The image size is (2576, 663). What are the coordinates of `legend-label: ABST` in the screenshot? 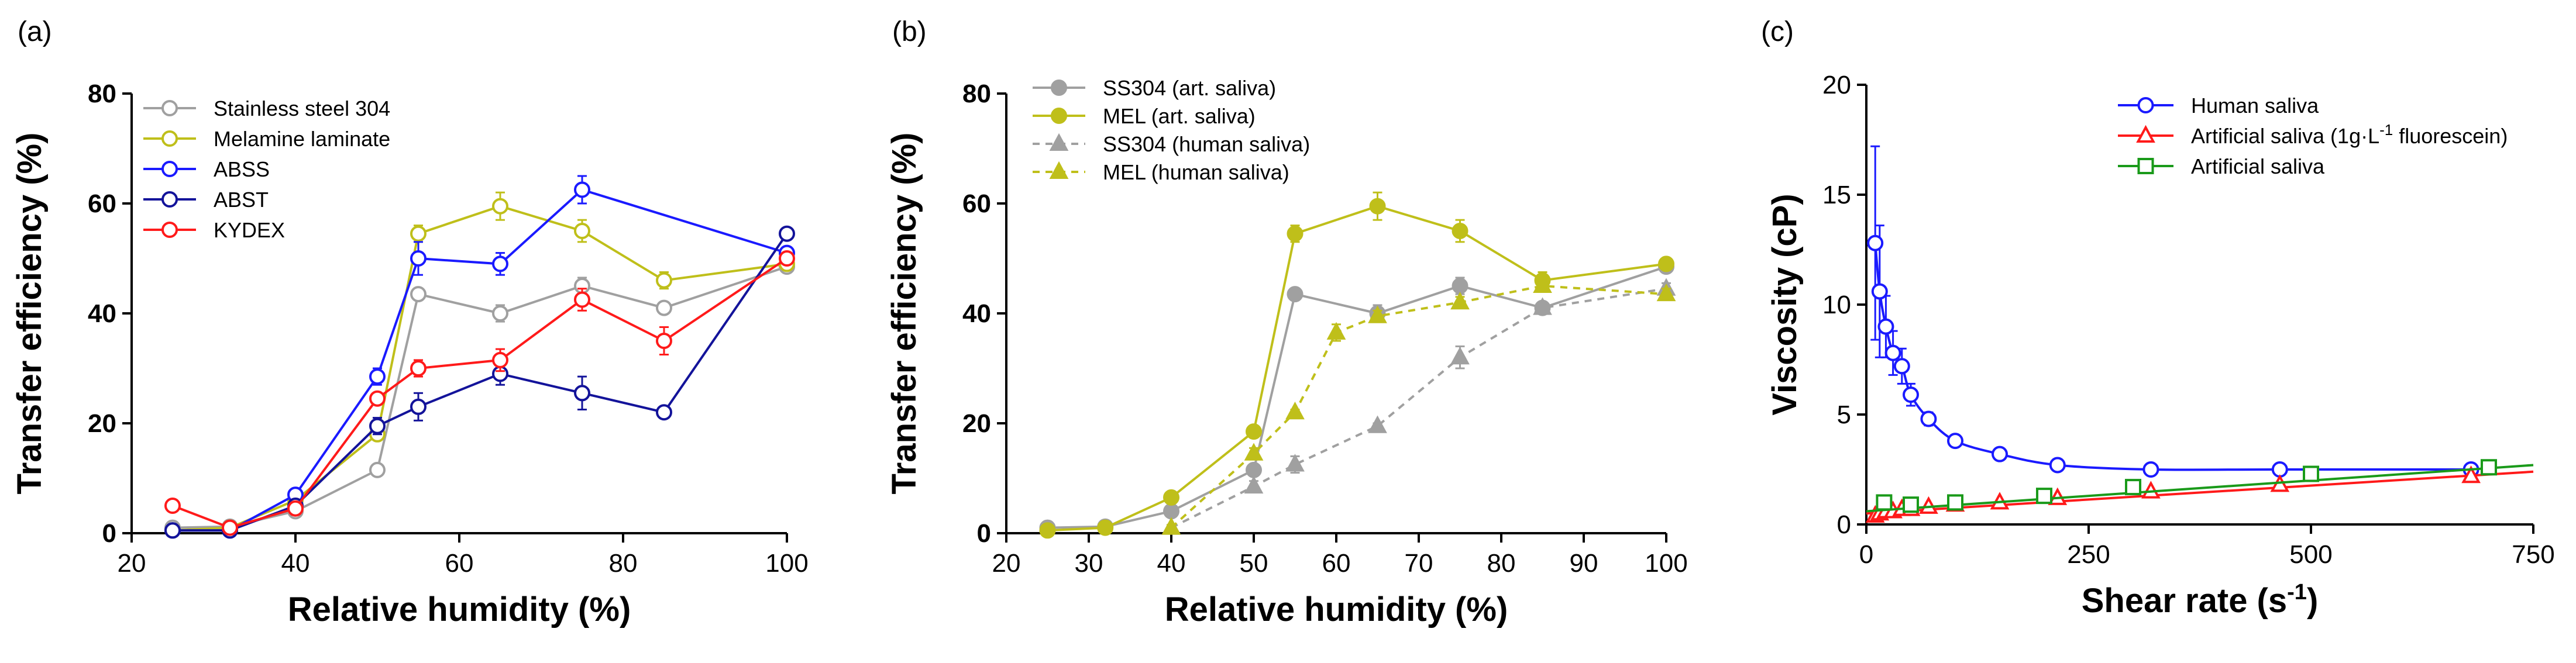 It's located at (241, 200).